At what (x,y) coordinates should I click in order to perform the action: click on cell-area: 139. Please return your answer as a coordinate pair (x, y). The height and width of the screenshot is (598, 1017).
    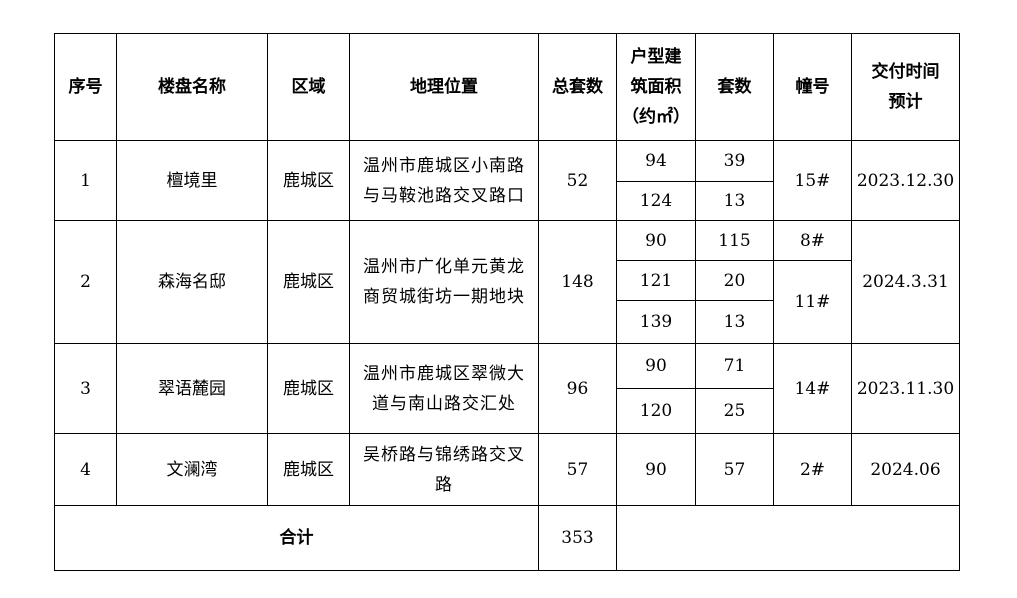
    Looking at the image, I should click on (656, 322).